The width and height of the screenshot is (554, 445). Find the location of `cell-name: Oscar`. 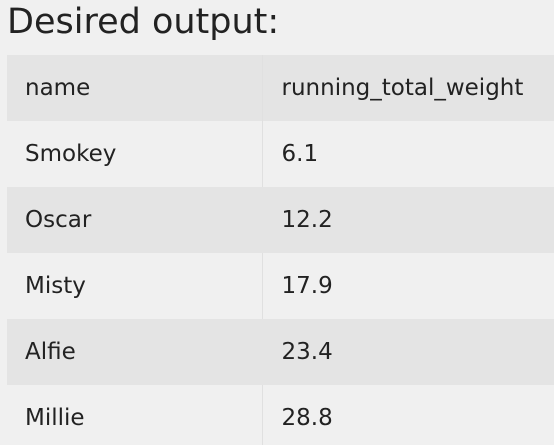

cell-name: Oscar is located at coordinates (135, 220).